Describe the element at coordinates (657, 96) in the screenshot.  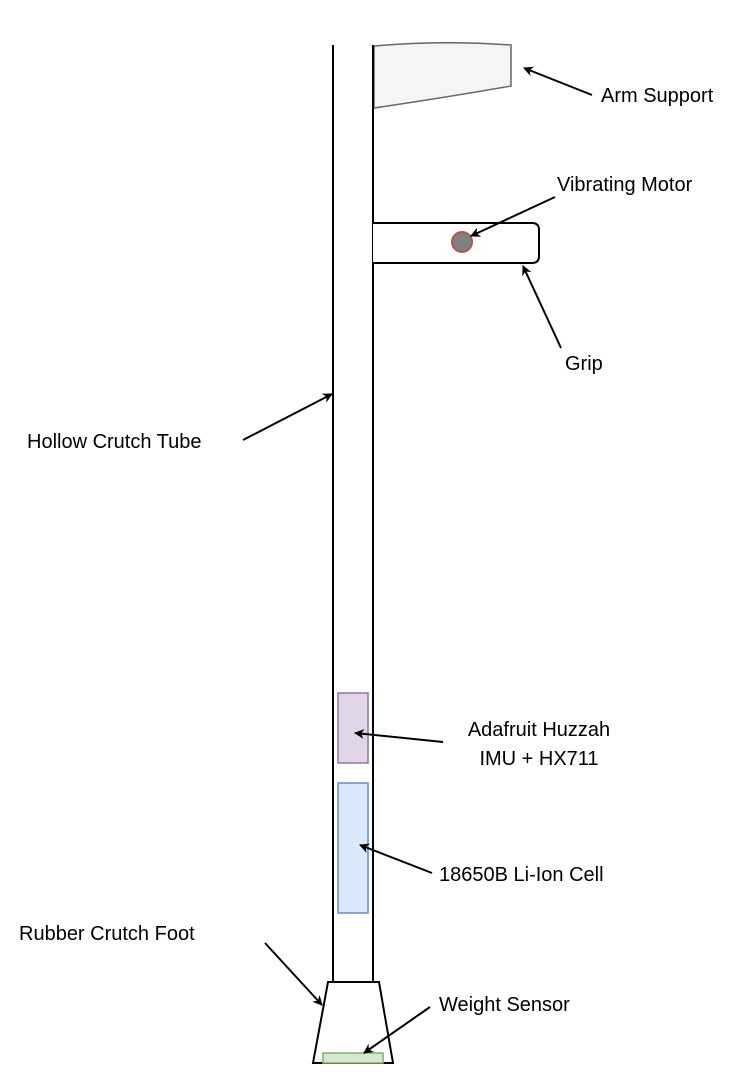
I see `label-arm-support: Arm Support` at that location.